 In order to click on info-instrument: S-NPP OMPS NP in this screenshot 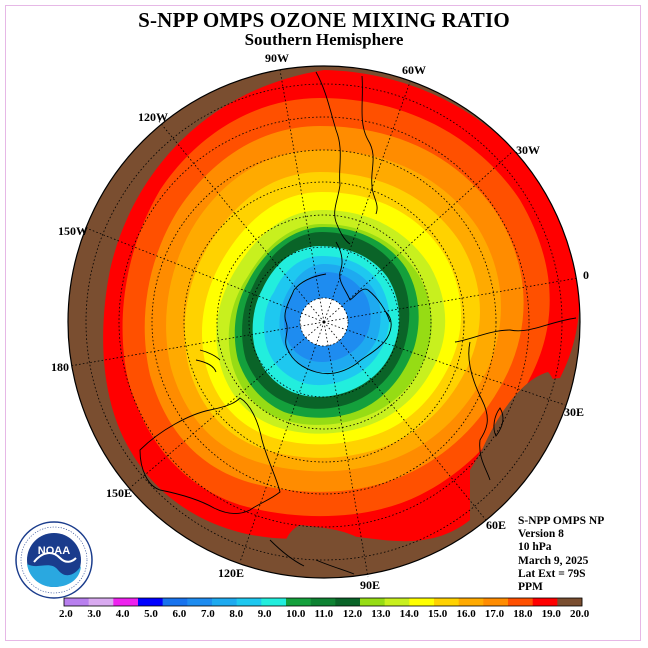, I will do `click(561, 521)`.